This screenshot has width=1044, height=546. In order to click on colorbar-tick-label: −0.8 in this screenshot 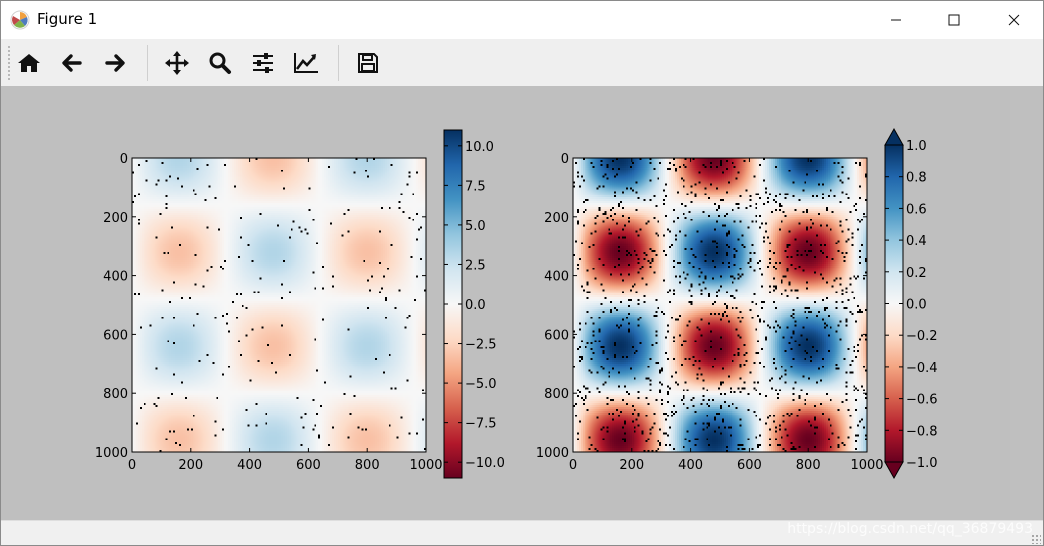, I will do `click(922, 431)`.